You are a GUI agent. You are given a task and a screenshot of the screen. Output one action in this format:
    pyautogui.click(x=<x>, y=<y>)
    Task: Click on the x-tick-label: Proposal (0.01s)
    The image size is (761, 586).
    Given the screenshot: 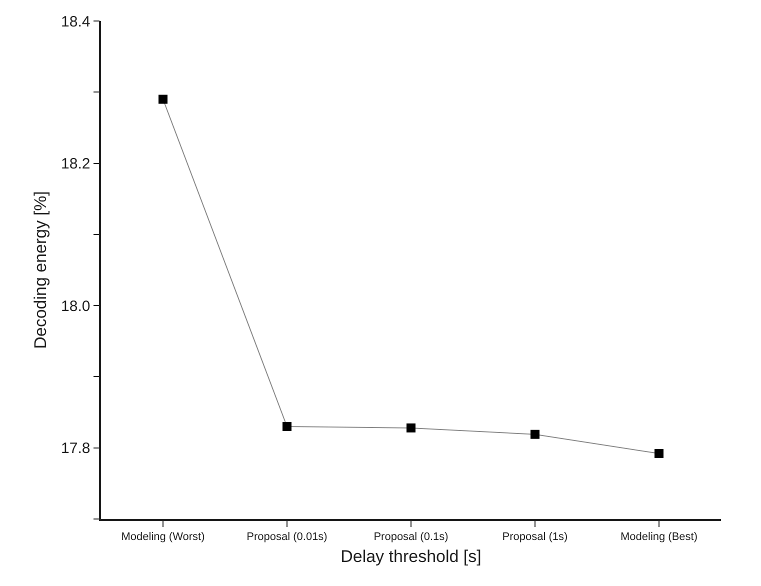 What is the action you would take?
    pyautogui.click(x=287, y=536)
    